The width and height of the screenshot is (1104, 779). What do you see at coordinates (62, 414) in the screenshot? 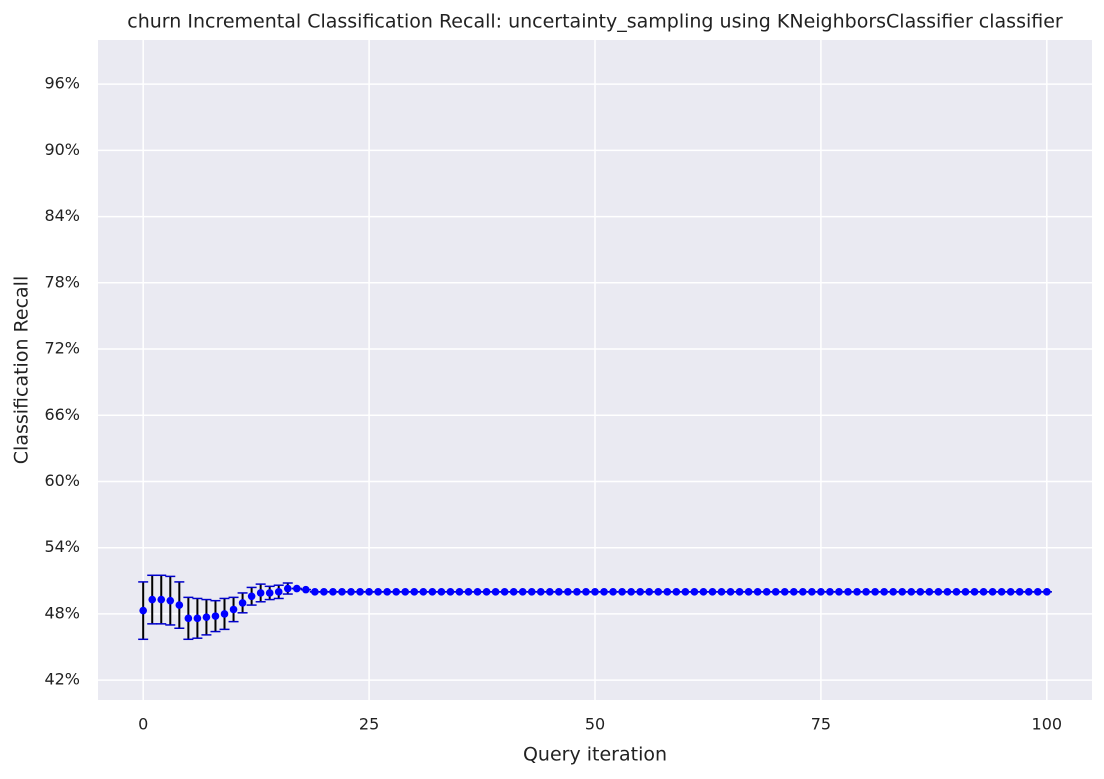
I see `y-tick-label: 66%` at bounding box center [62, 414].